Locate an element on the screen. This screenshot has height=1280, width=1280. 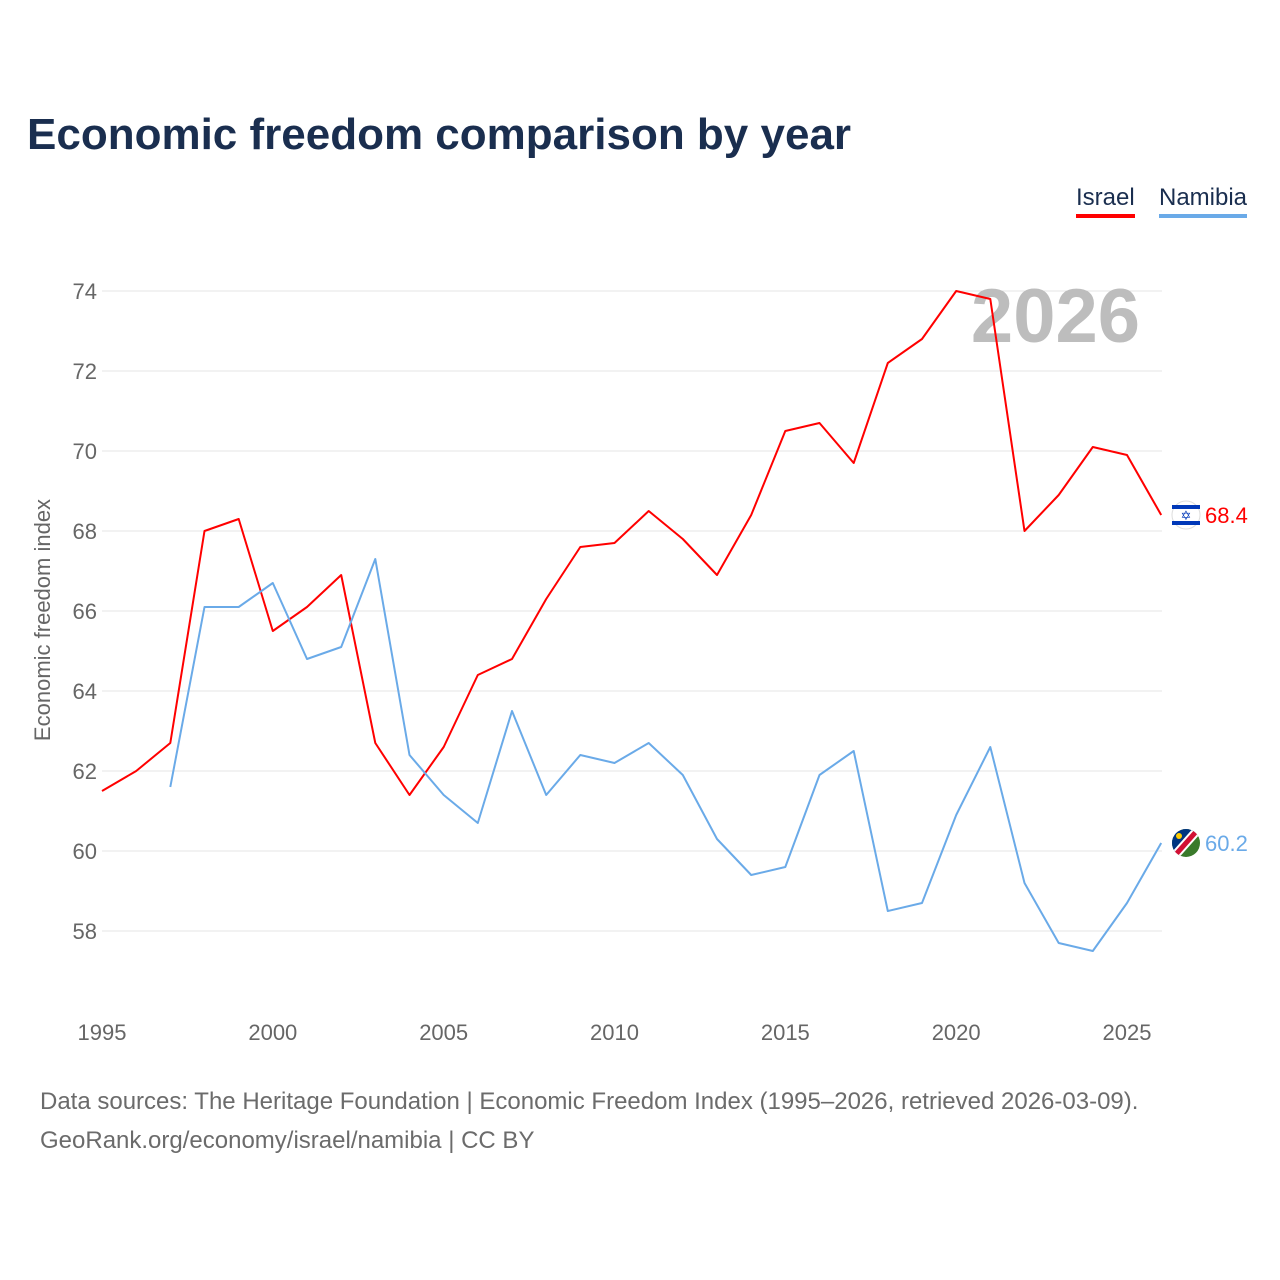
legend-namibia: Namibia is located at coordinates (1203, 201).